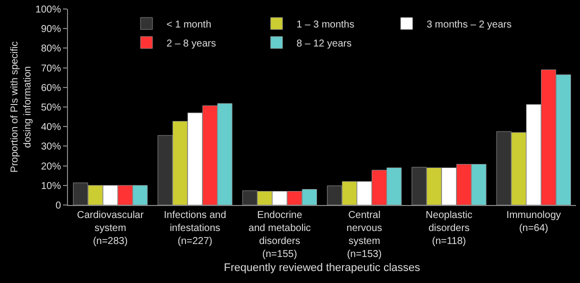 Image resolution: width=580 pixels, height=283 pixels. I want to click on y-tick-label: 10%, so click(51, 186).